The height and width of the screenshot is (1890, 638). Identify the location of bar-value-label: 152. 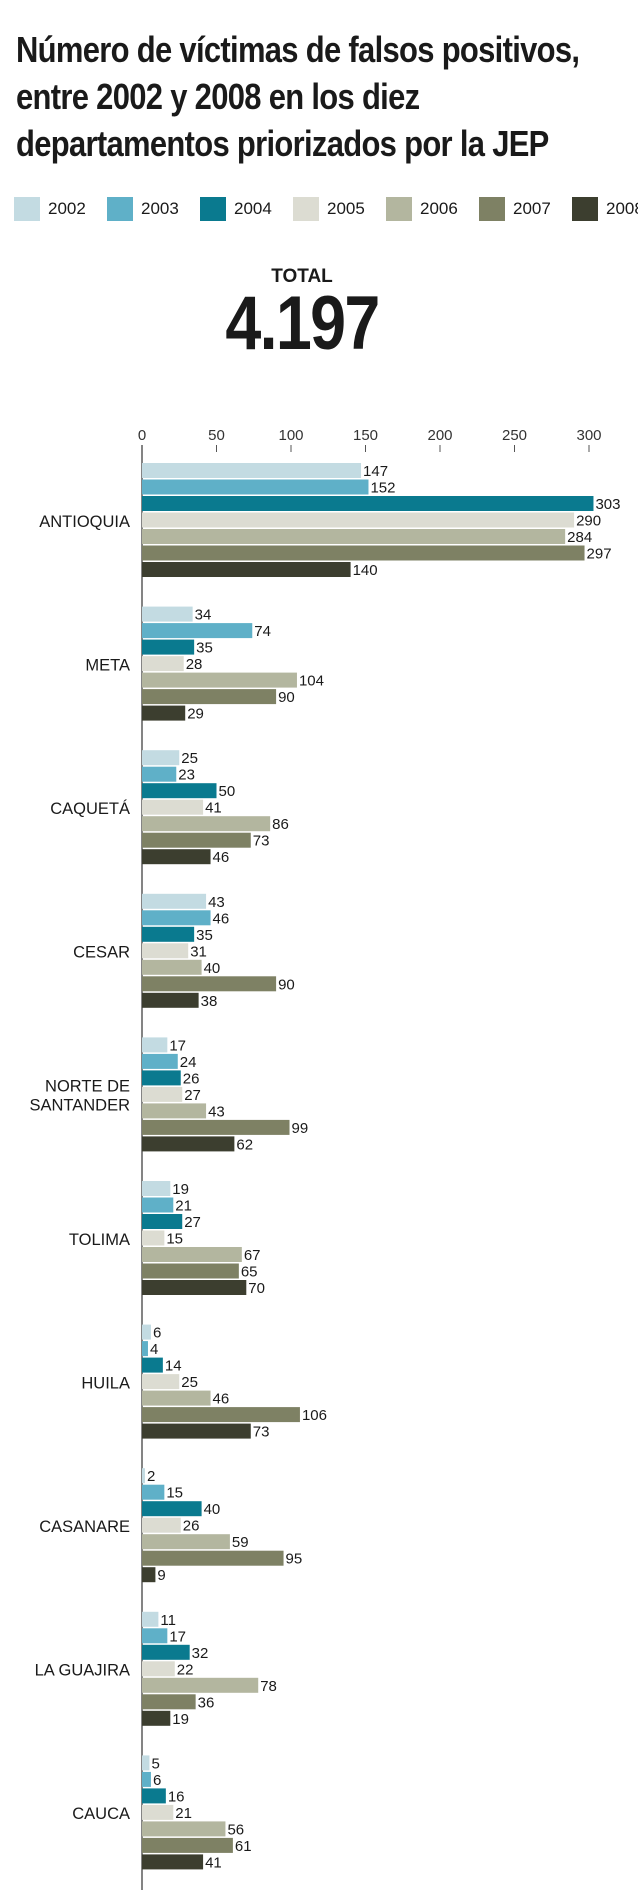
(382, 488).